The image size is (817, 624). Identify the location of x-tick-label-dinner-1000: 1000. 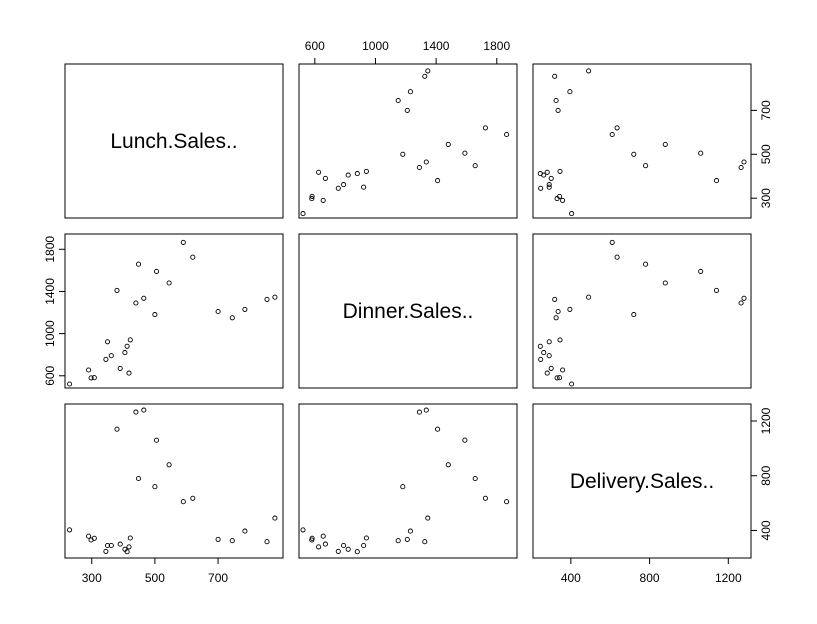
(375, 46).